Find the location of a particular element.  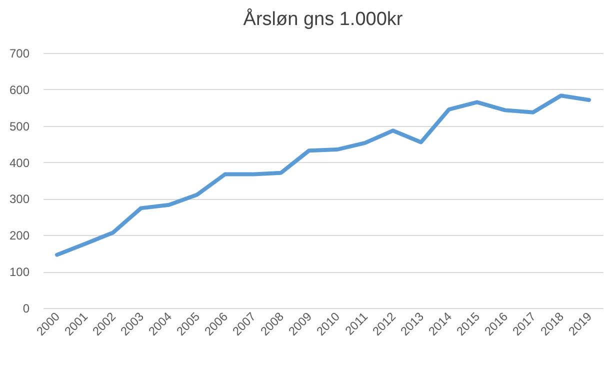

y-tick-label: 700 is located at coordinates (19, 53).